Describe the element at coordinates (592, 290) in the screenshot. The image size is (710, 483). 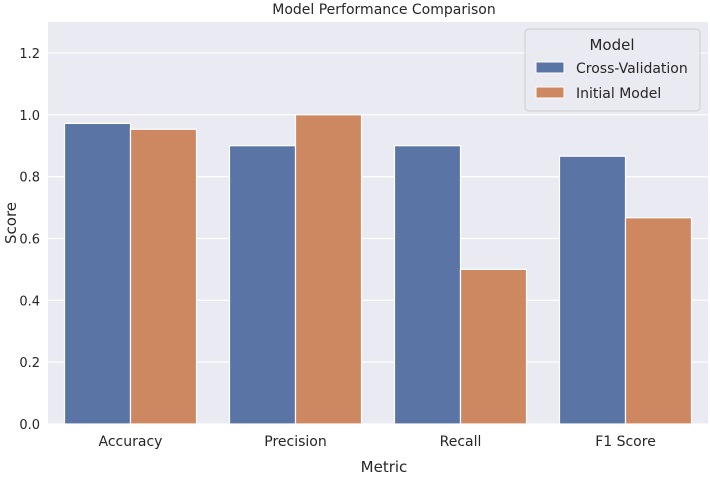
I see `bar-cross-validation-f1-score` at that location.